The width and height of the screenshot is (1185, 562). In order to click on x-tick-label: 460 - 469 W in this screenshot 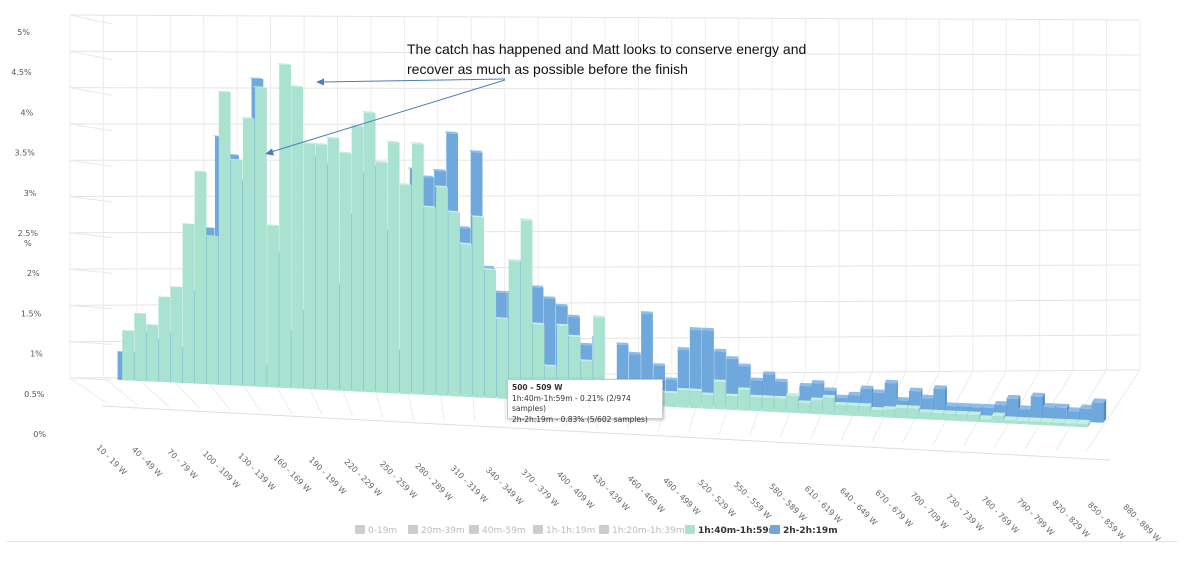, I will do `click(646, 494)`.